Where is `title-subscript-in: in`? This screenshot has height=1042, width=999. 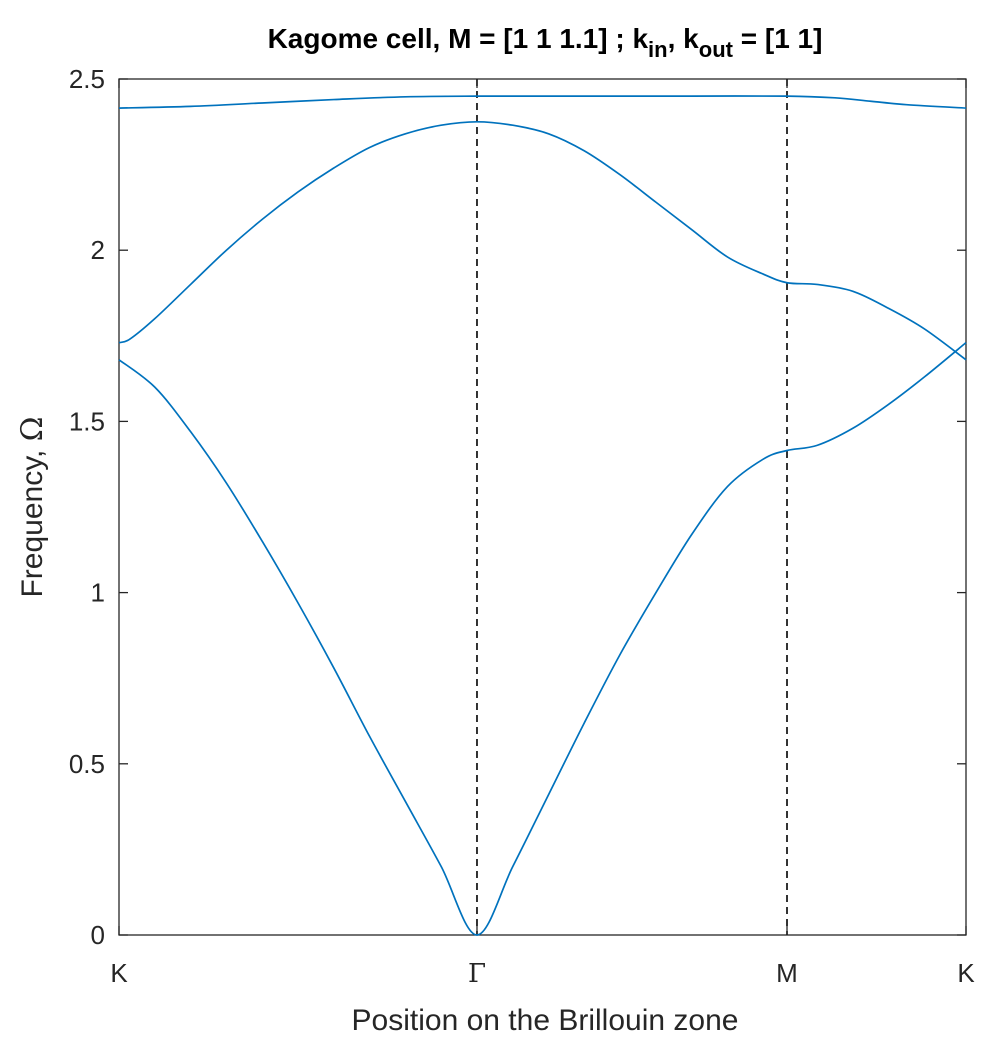 title-subscript-in: in is located at coordinates (658, 49).